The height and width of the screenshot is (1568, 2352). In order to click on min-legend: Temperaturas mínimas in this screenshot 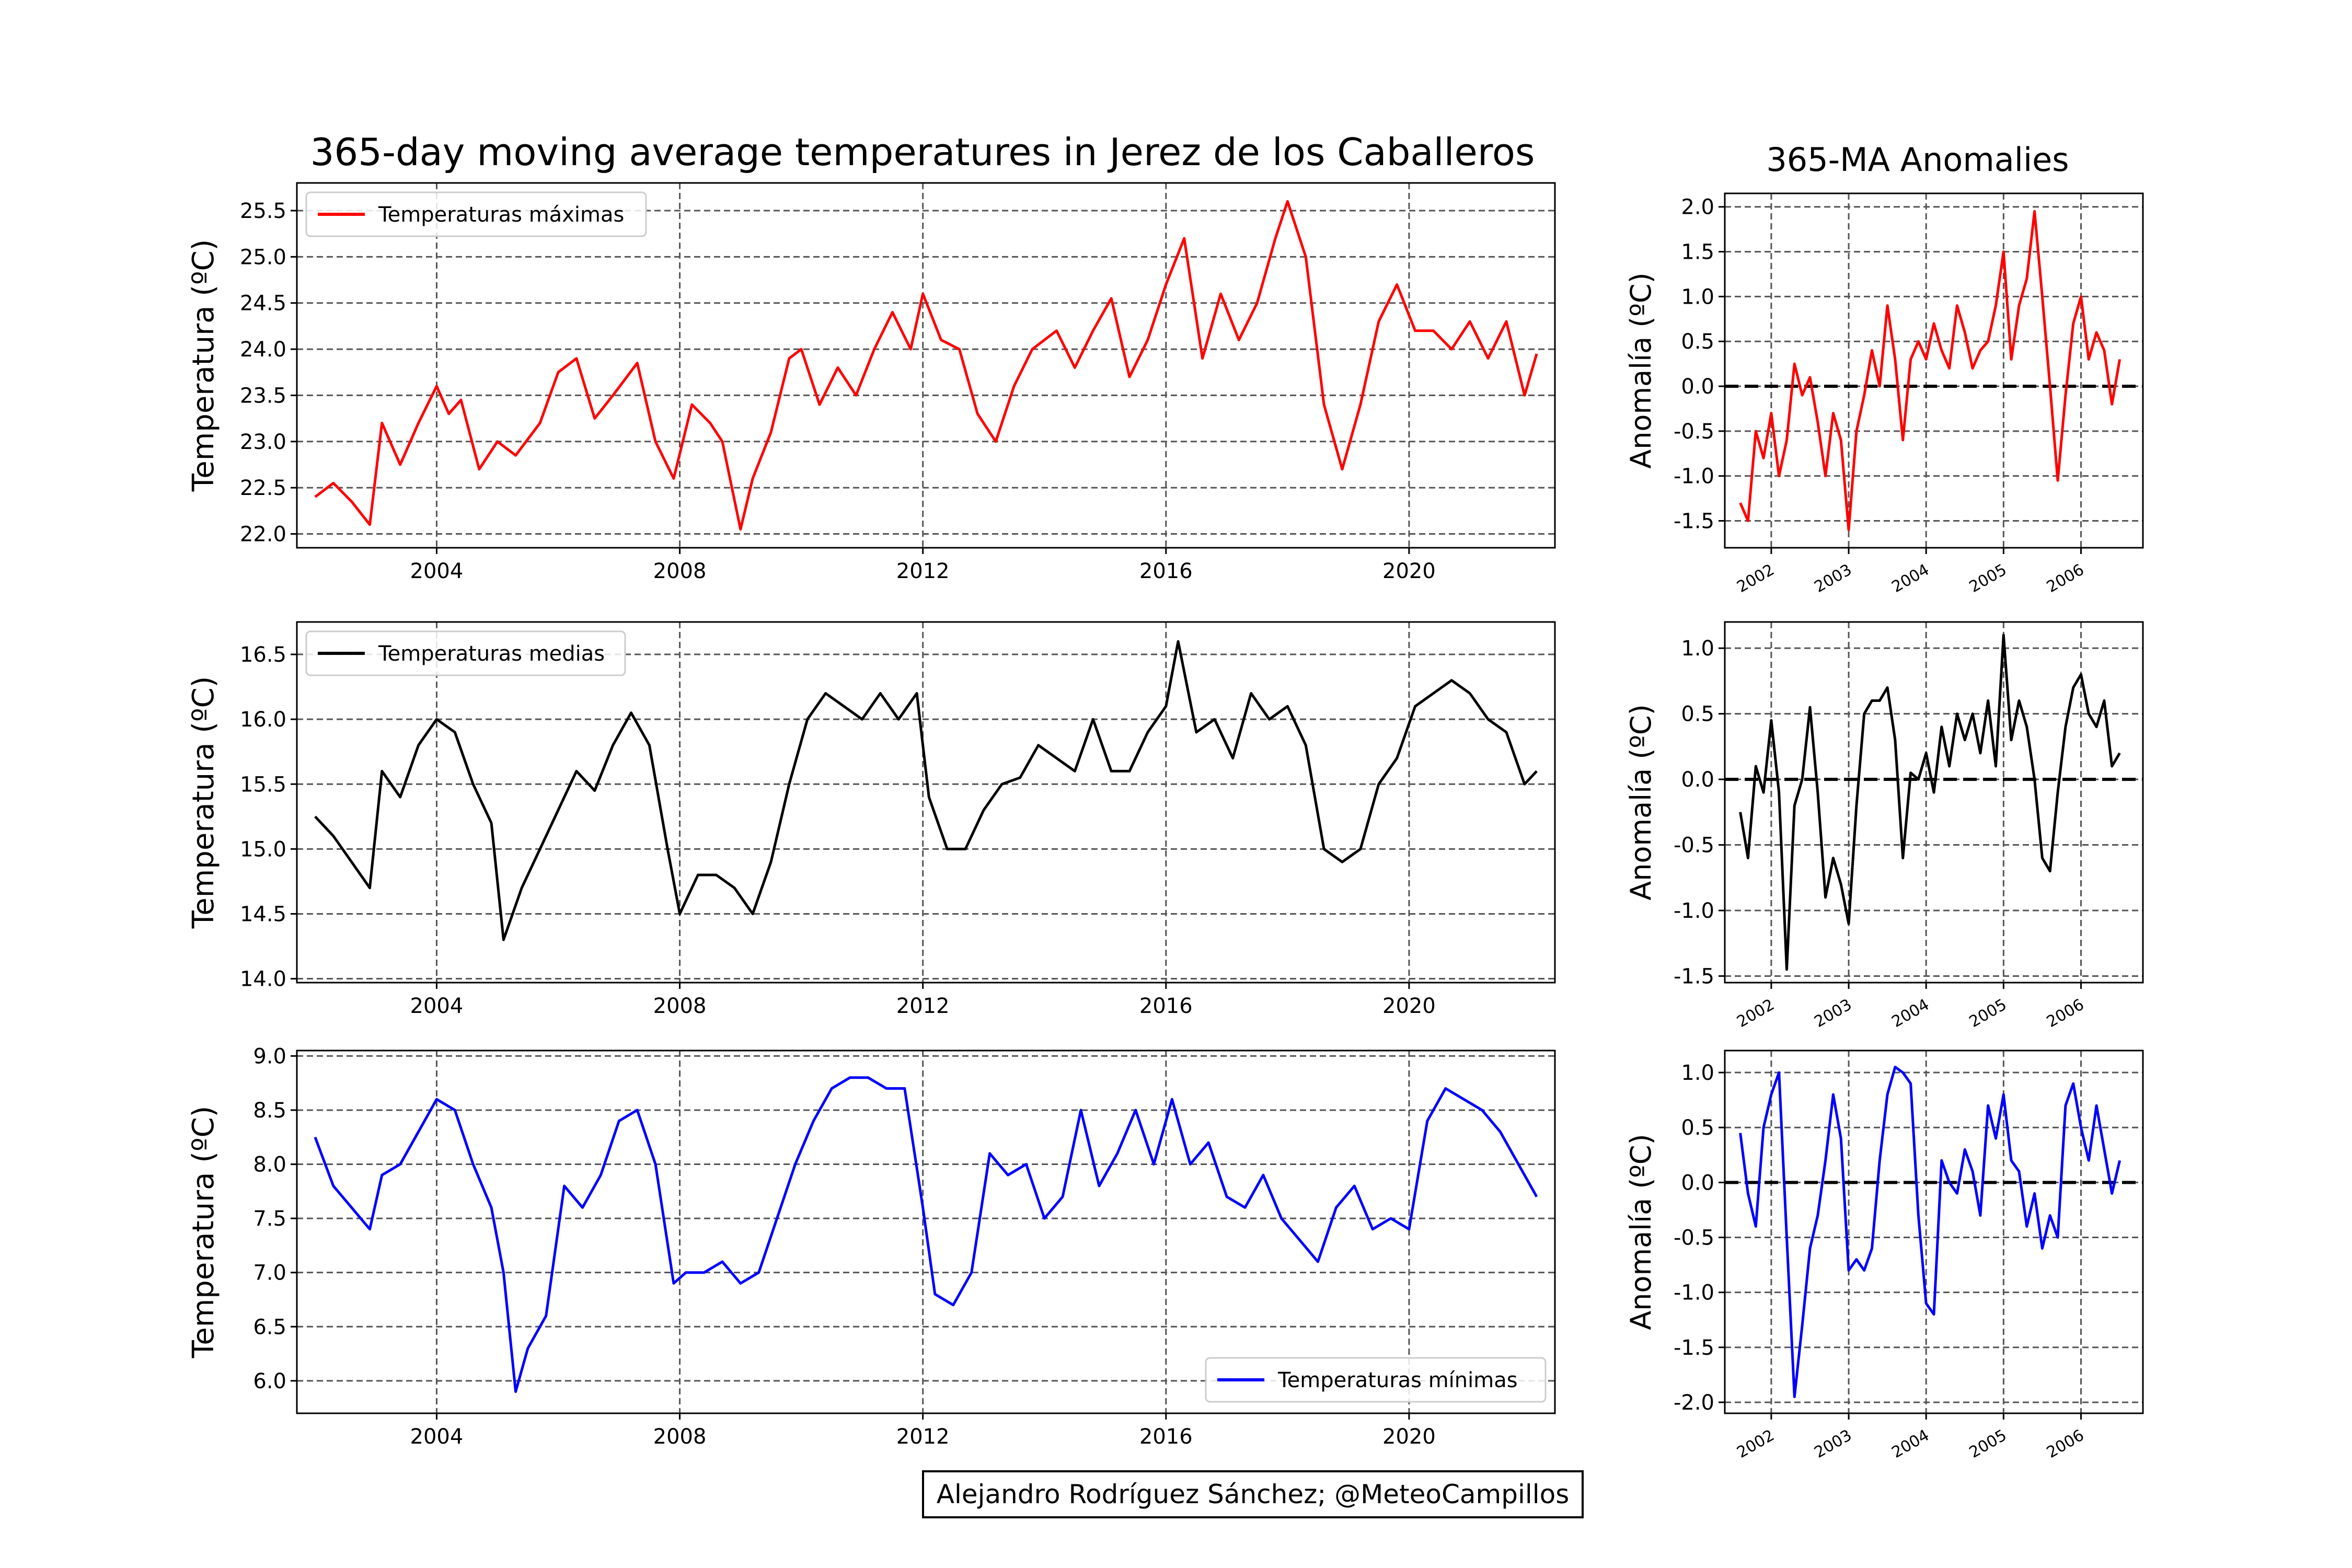, I will do `click(1376, 1380)`.